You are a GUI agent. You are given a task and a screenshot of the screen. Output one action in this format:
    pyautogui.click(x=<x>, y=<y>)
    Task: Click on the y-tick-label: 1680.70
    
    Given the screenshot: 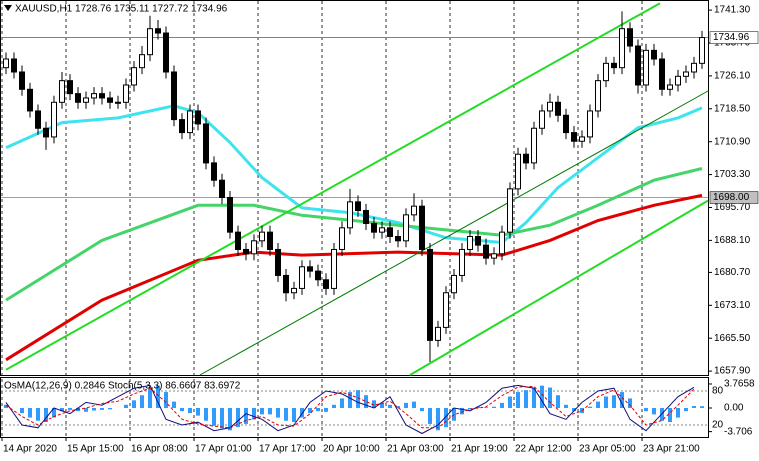 What is the action you would take?
    pyautogui.click(x=732, y=272)
    